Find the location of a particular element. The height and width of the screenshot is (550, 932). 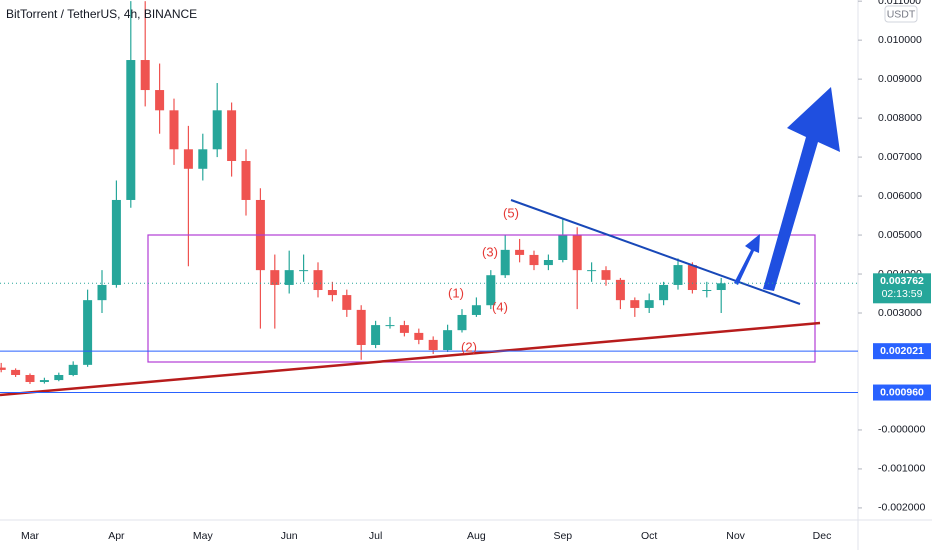

y-tick-label: 0.011000 is located at coordinates (899, 3).